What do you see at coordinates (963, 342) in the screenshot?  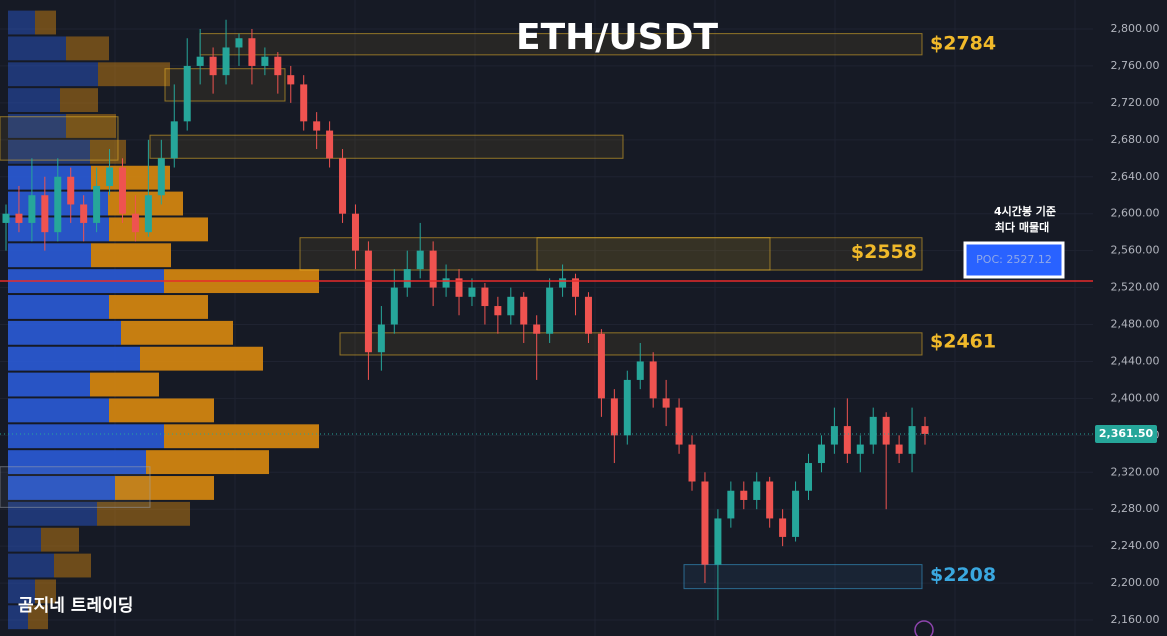 I see `zone-label: $2461` at bounding box center [963, 342].